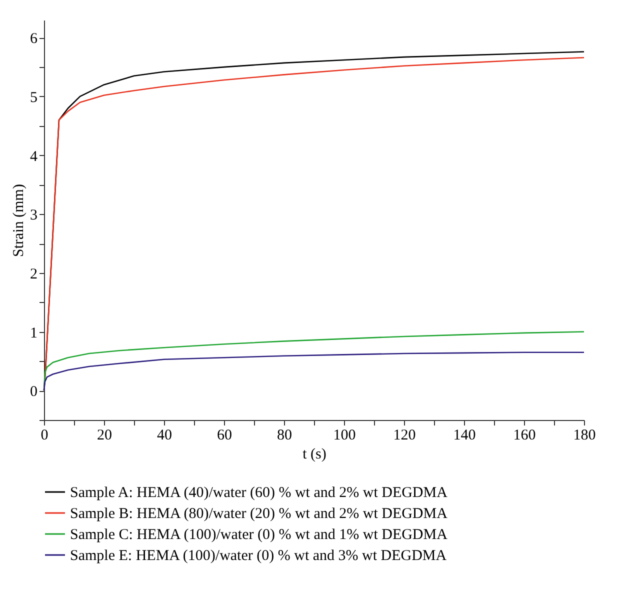 The image size is (621, 605). I want to click on x-axis-title: t (s), so click(314, 454).